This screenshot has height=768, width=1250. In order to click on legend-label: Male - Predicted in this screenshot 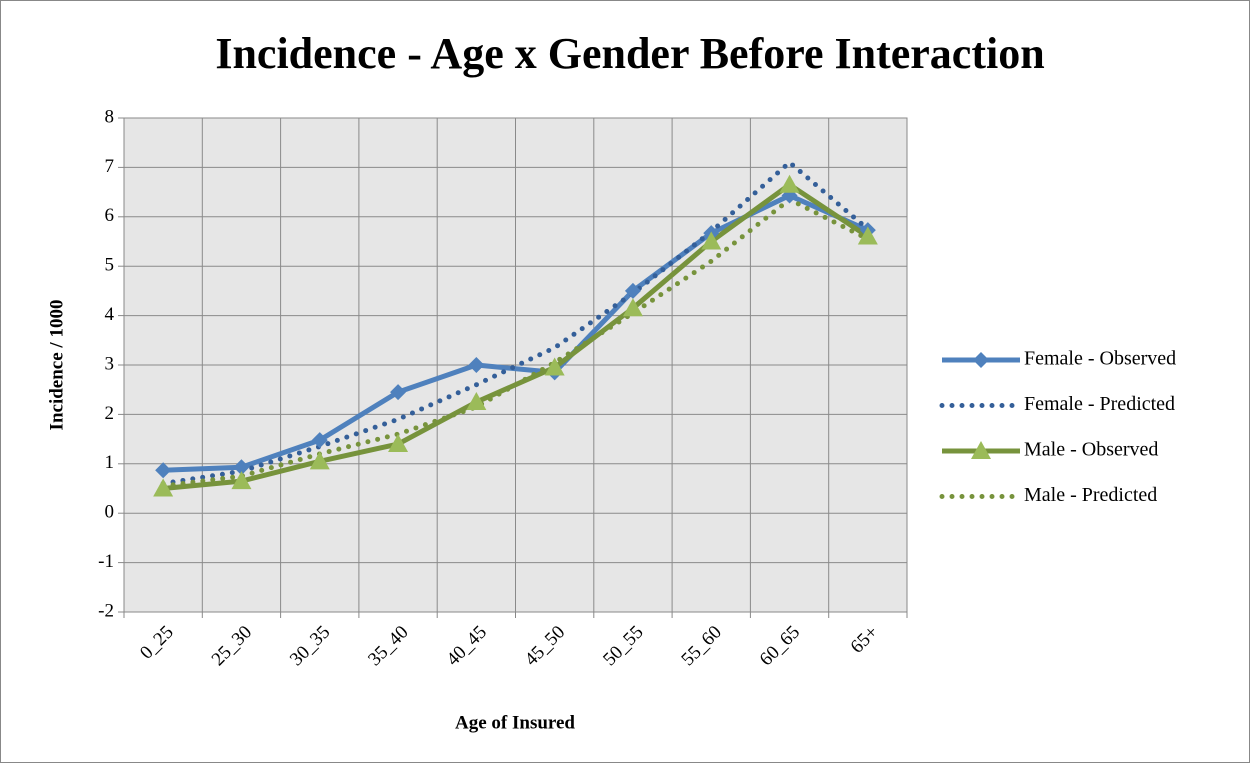, I will do `click(1090, 495)`.